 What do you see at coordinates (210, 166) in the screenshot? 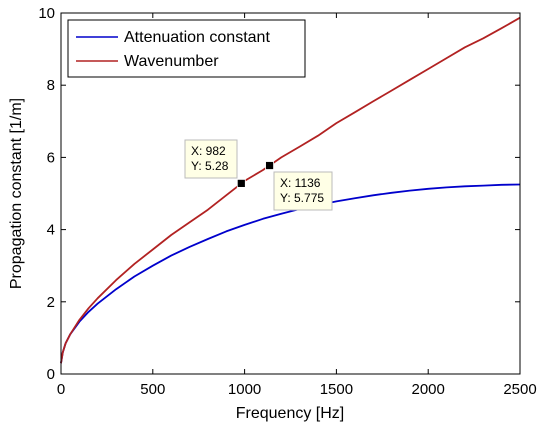
I see `datatip-1-y: Y: 5.28` at bounding box center [210, 166].